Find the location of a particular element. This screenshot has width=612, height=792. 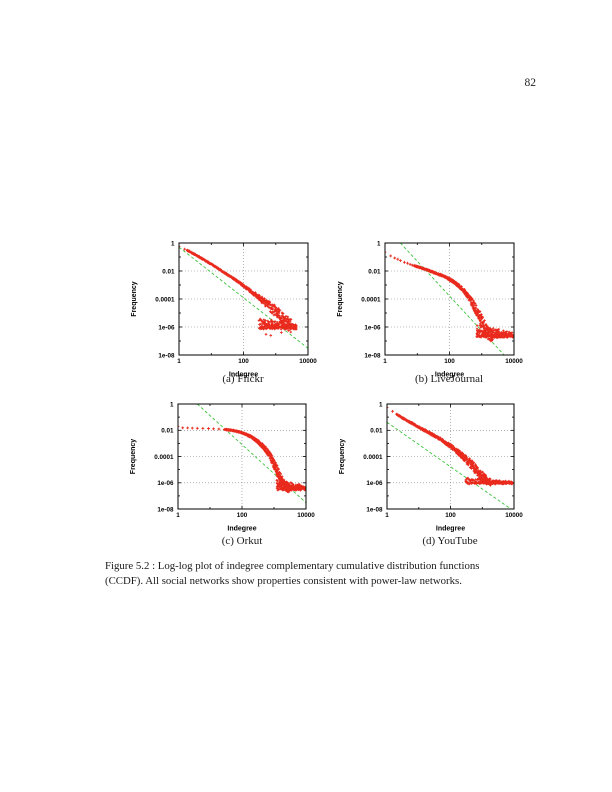

subplot-caption-orkut: (c) Orkut is located at coordinates (242, 541).